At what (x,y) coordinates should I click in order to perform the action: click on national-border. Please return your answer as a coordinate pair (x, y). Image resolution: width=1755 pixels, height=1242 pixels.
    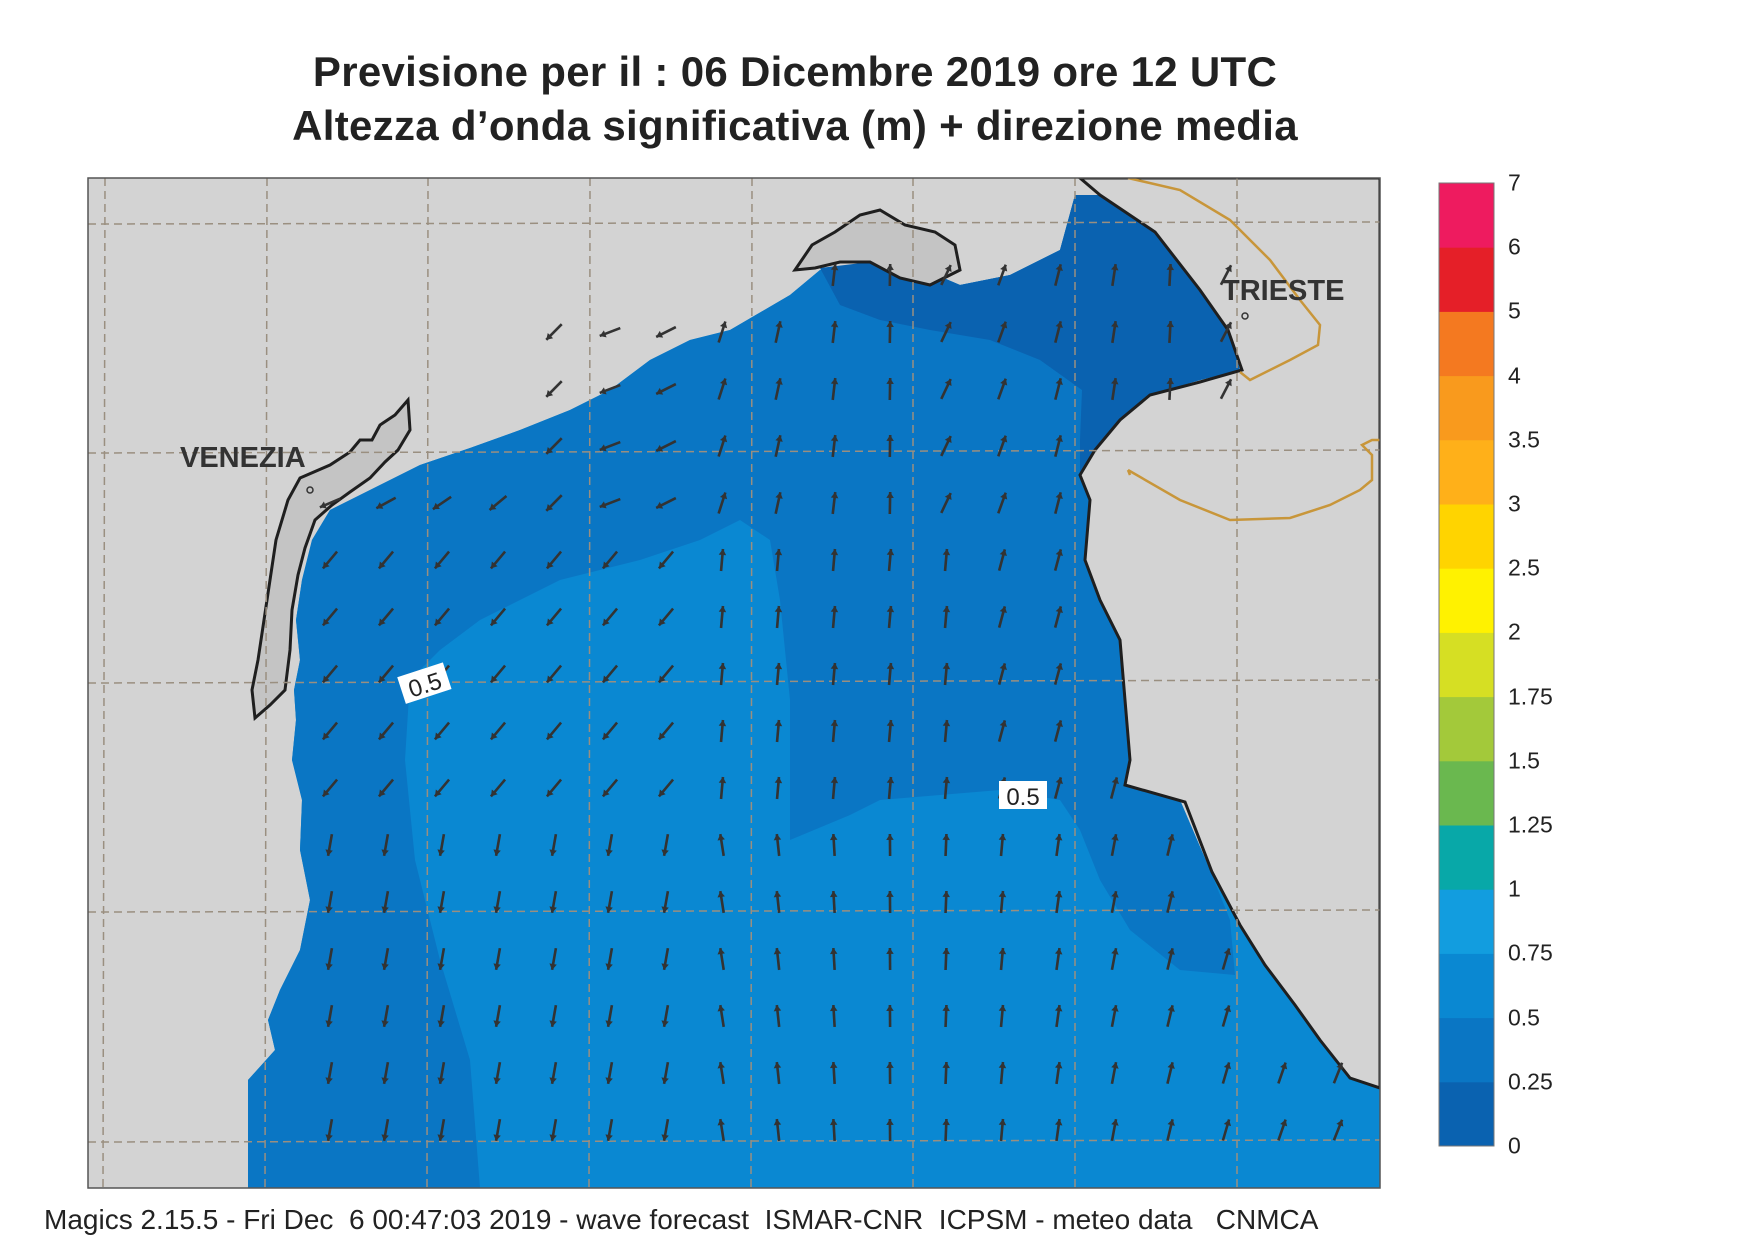
    Looking at the image, I should click on (1253, 350).